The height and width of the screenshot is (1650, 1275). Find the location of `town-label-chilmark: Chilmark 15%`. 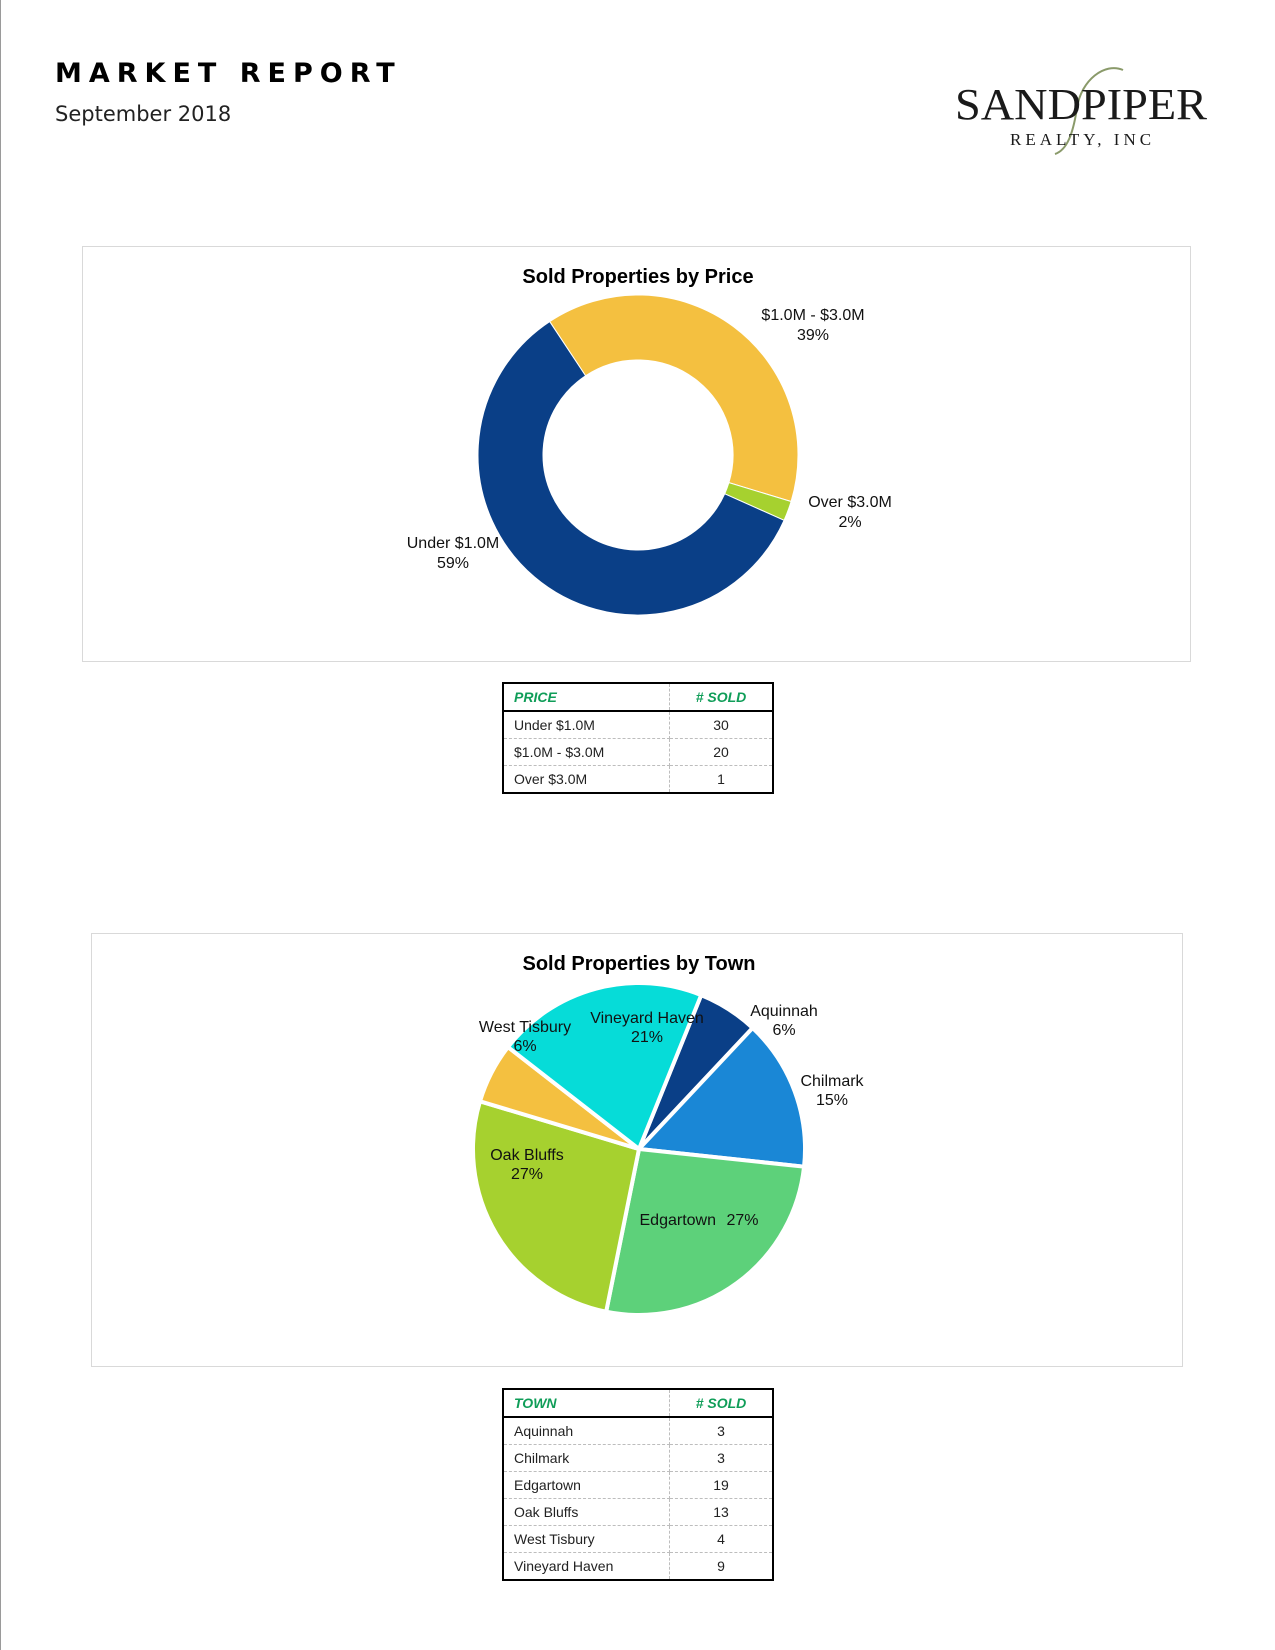

town-label-chilmark: Chilmark 15% is located at coordinates (832, 1091).